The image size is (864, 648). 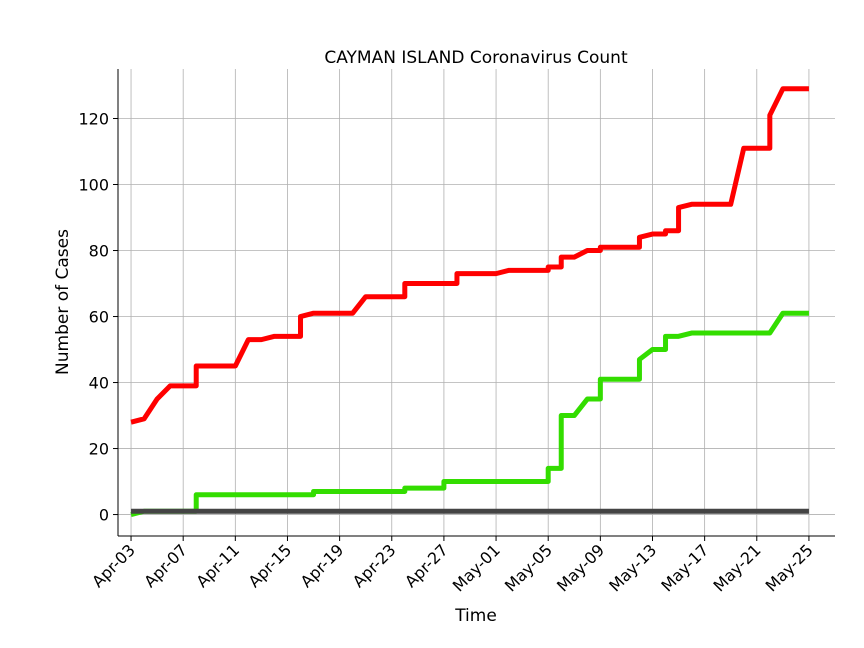 I want to click on x-tick-label: May-25, so click(x=789, y=567).